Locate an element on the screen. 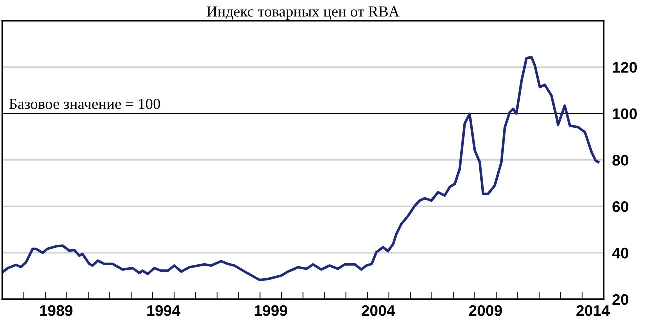 This screenshot has height=322, width=650. ref-line-label: Базовое значение = 100 is located at coordinates (84, 104).